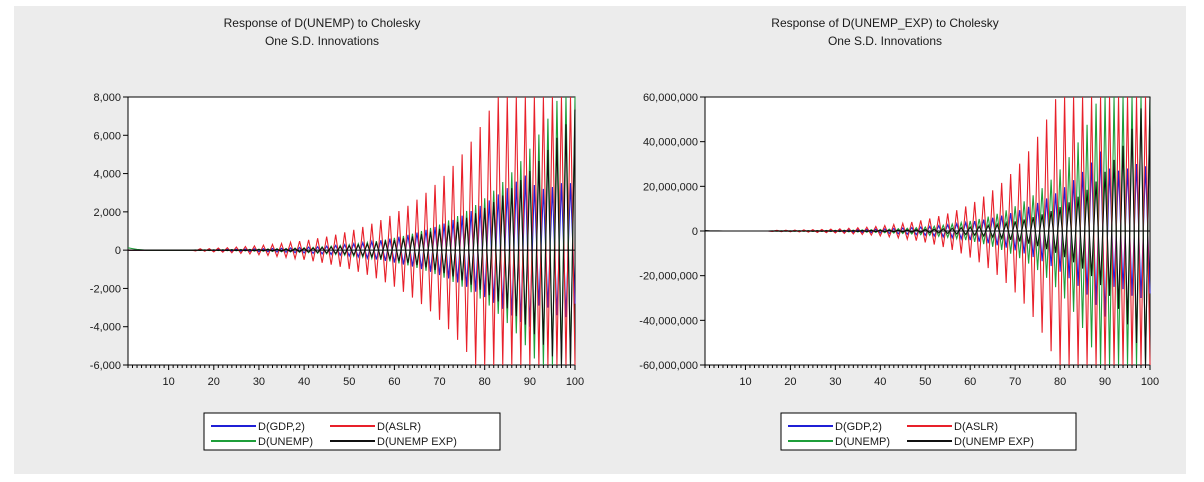 This screenshot has width=1204, height=482. I want to click on y-tick-label: 20,000,000, so click(670, 187).